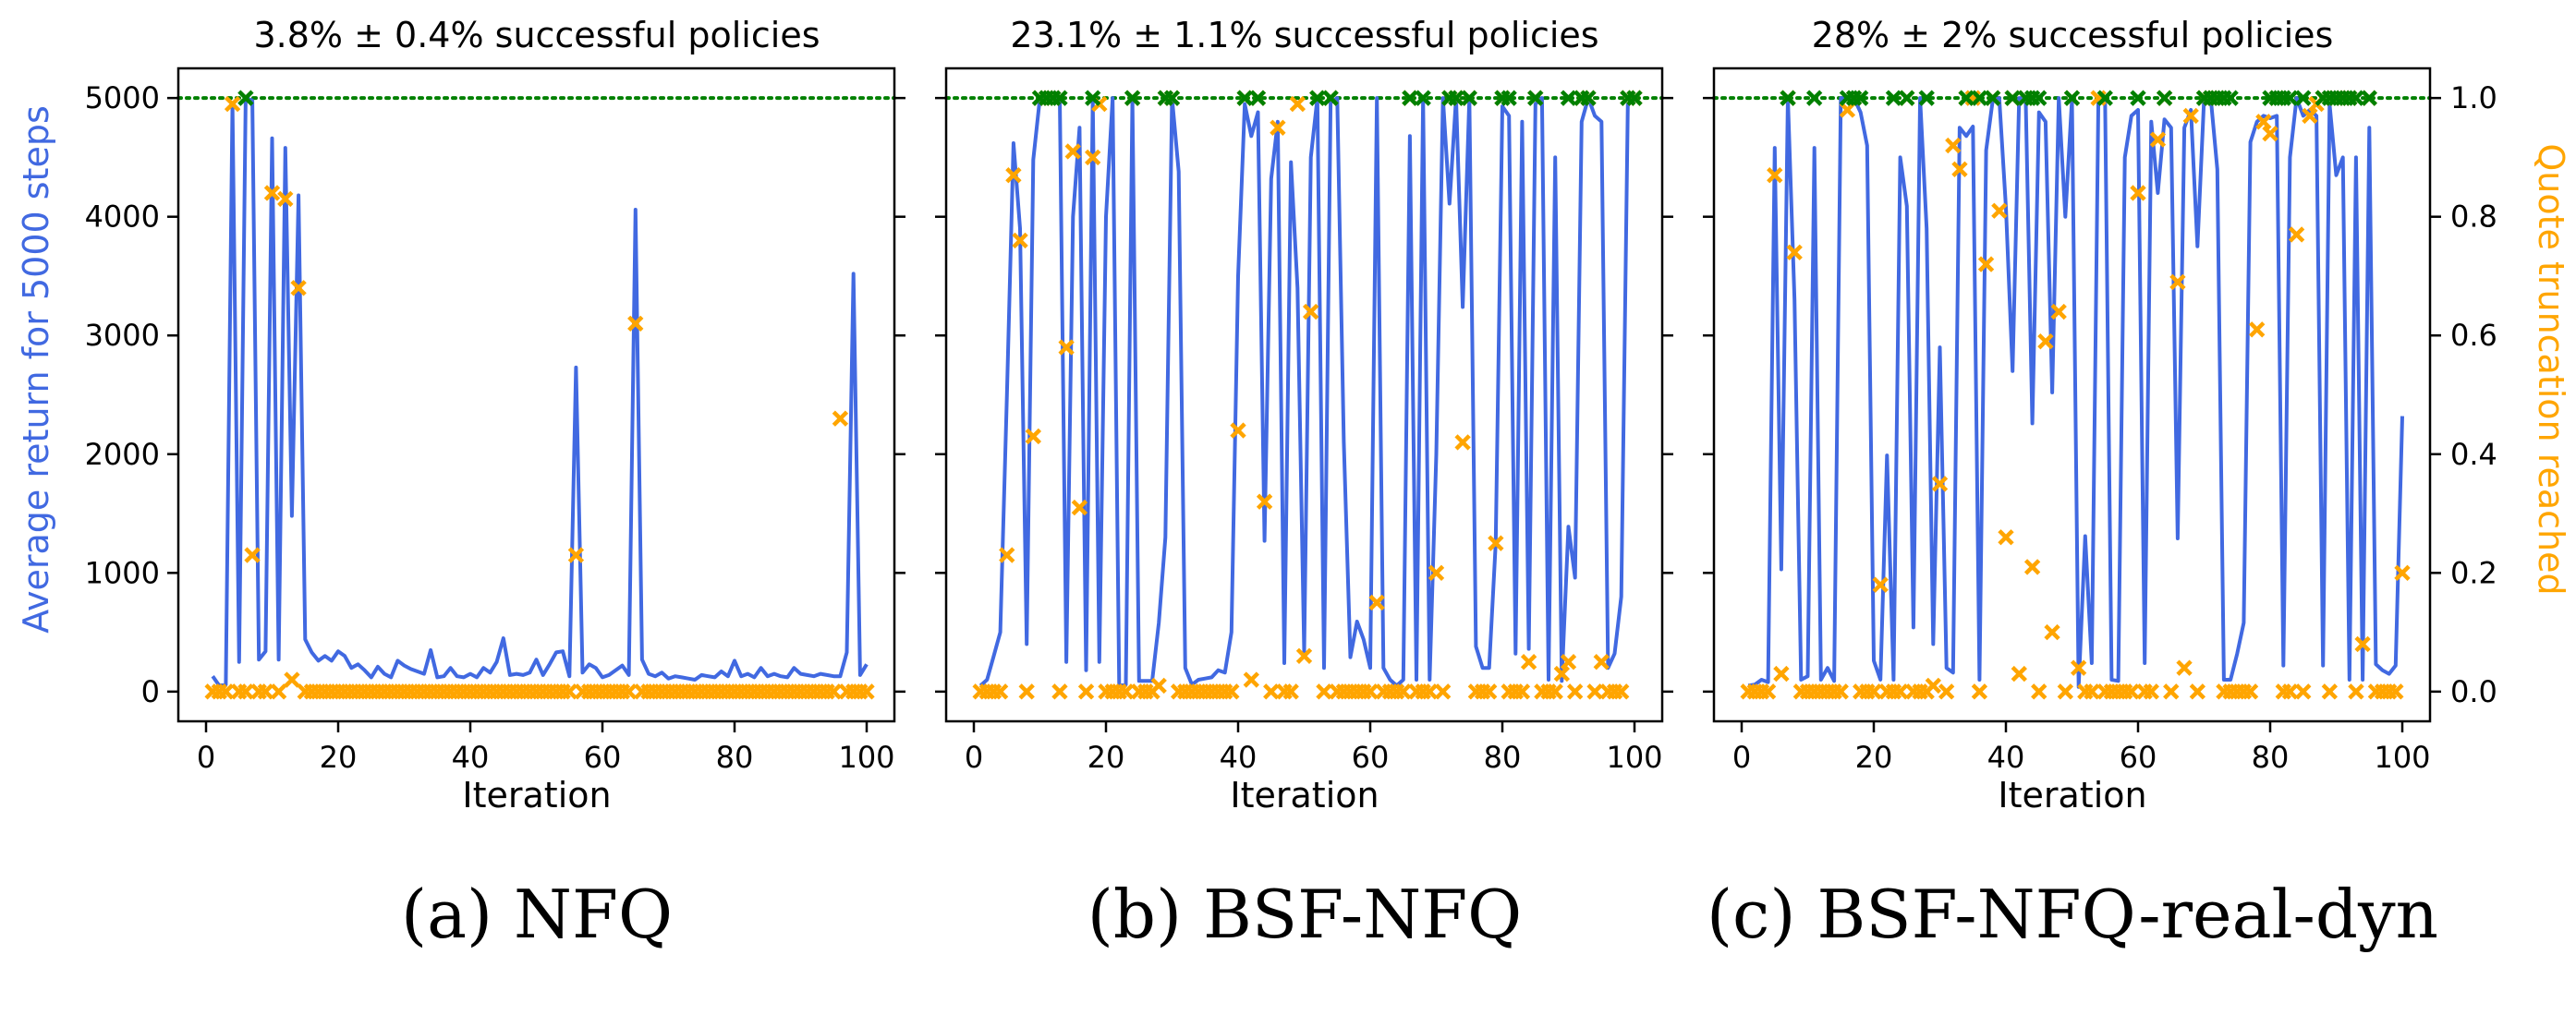 The height and width of the screenshot is (1027, 2576). Describe the element at coordinates (2473, 217) in the screenshot. I see `y-tick-label-right: 0.8` at that location.